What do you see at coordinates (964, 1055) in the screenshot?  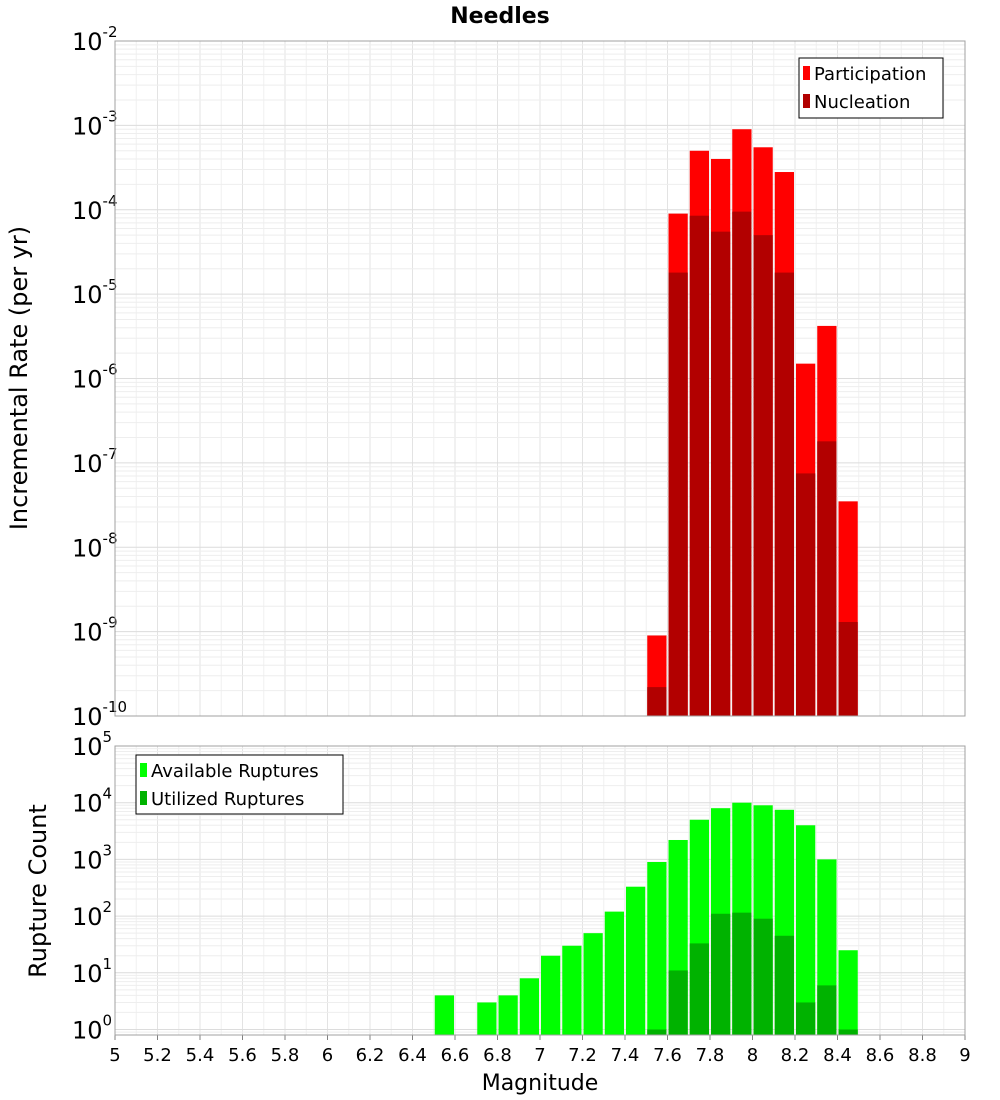 I see `x-tick-label: 9` at bounding box center [964, 1055].